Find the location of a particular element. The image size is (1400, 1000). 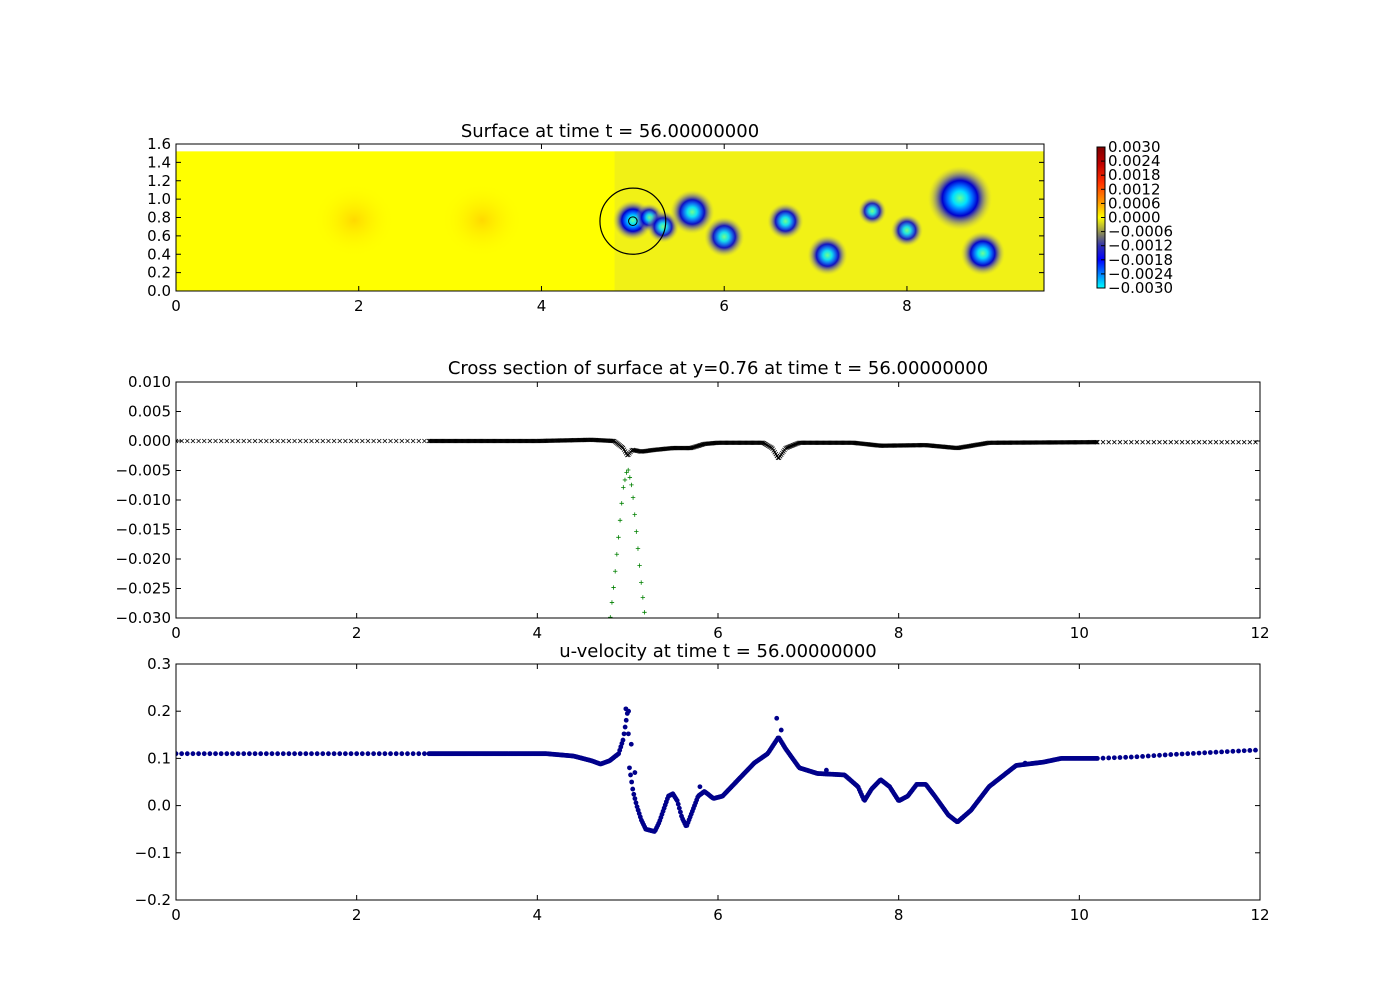

heatmap-x-ticks: 0 2 4 6 8 is located at coordinates (541, 229).